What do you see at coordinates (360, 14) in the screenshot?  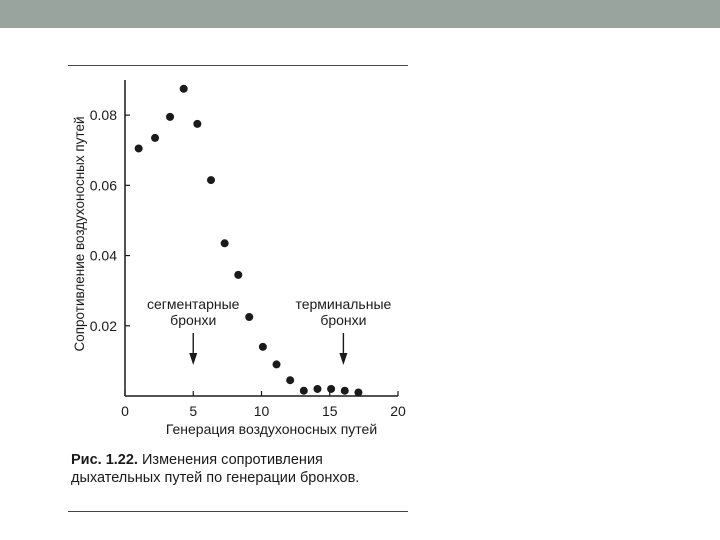 I see `header-bar` at bounding box center [360, 14].